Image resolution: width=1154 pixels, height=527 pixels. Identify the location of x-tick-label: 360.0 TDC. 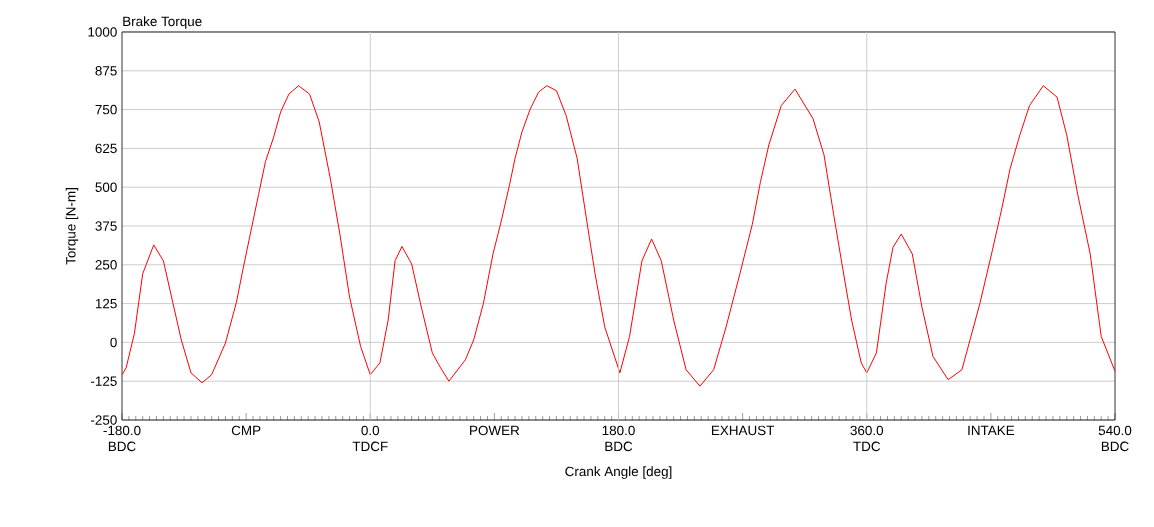
(867, 438).